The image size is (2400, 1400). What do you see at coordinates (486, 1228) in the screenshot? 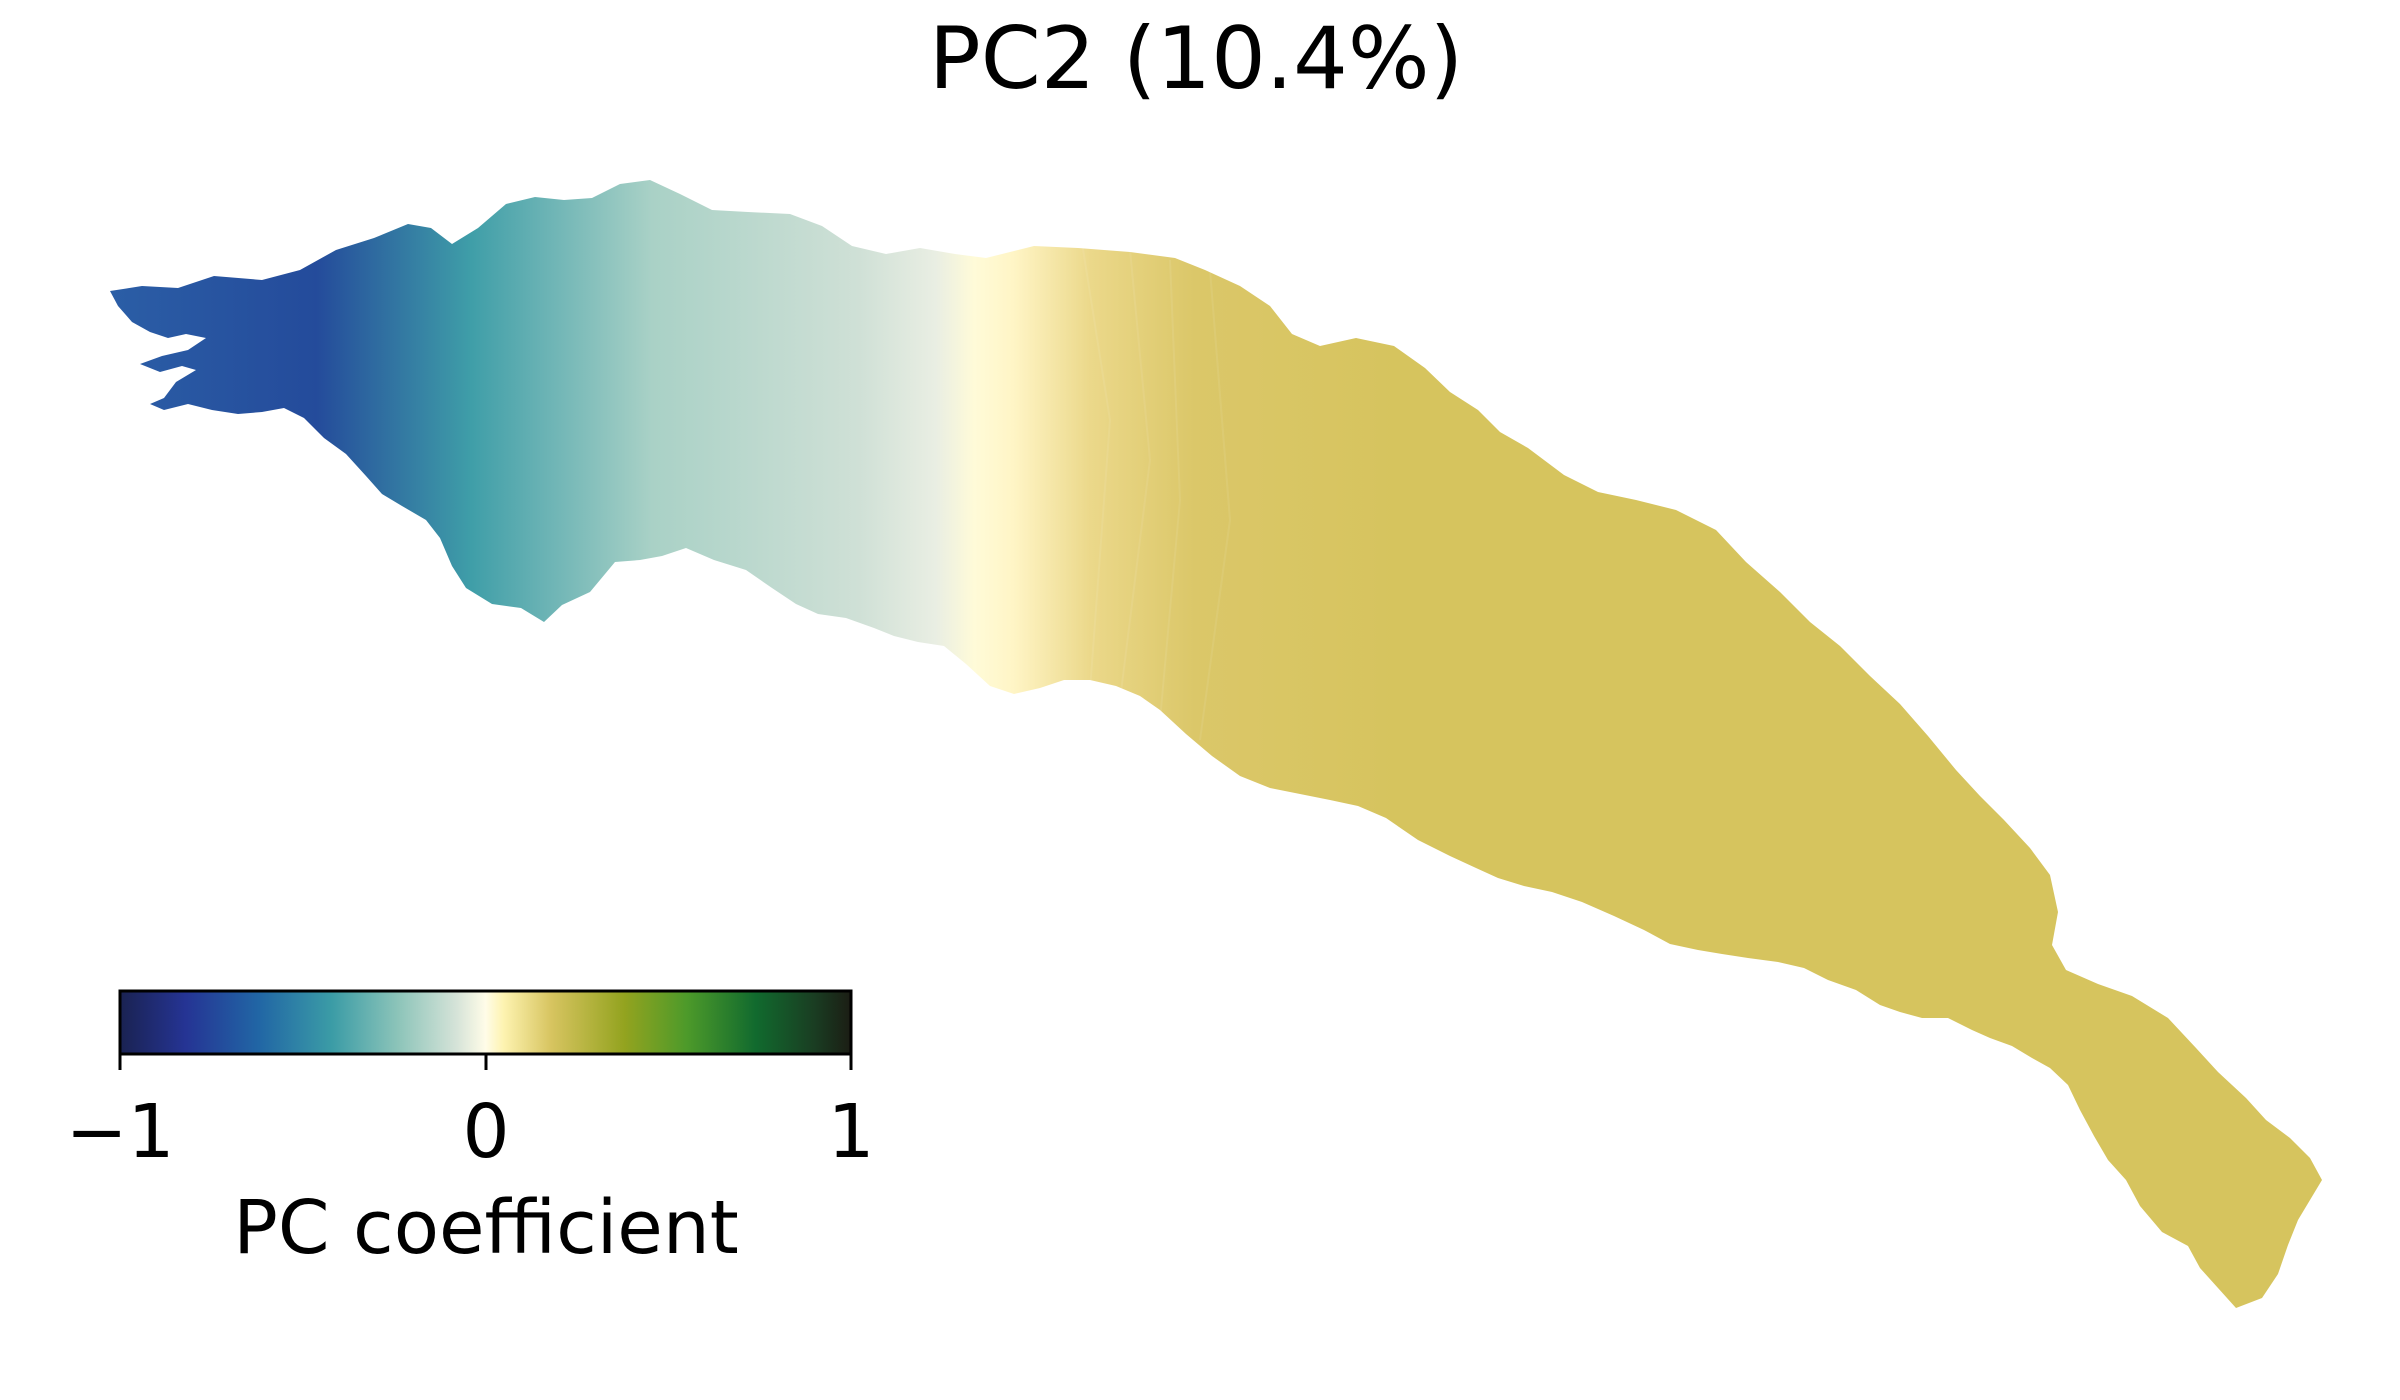
I see `colorbar-label: PC coefficient` at bounding box center [486, 1228].